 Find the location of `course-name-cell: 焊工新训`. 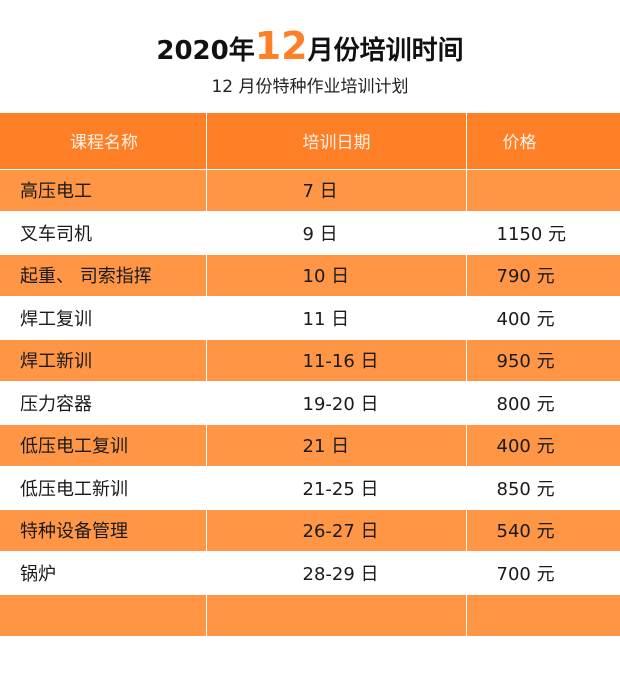

course-name-cell: 焊工新训 is located at coordinates (103, 360).